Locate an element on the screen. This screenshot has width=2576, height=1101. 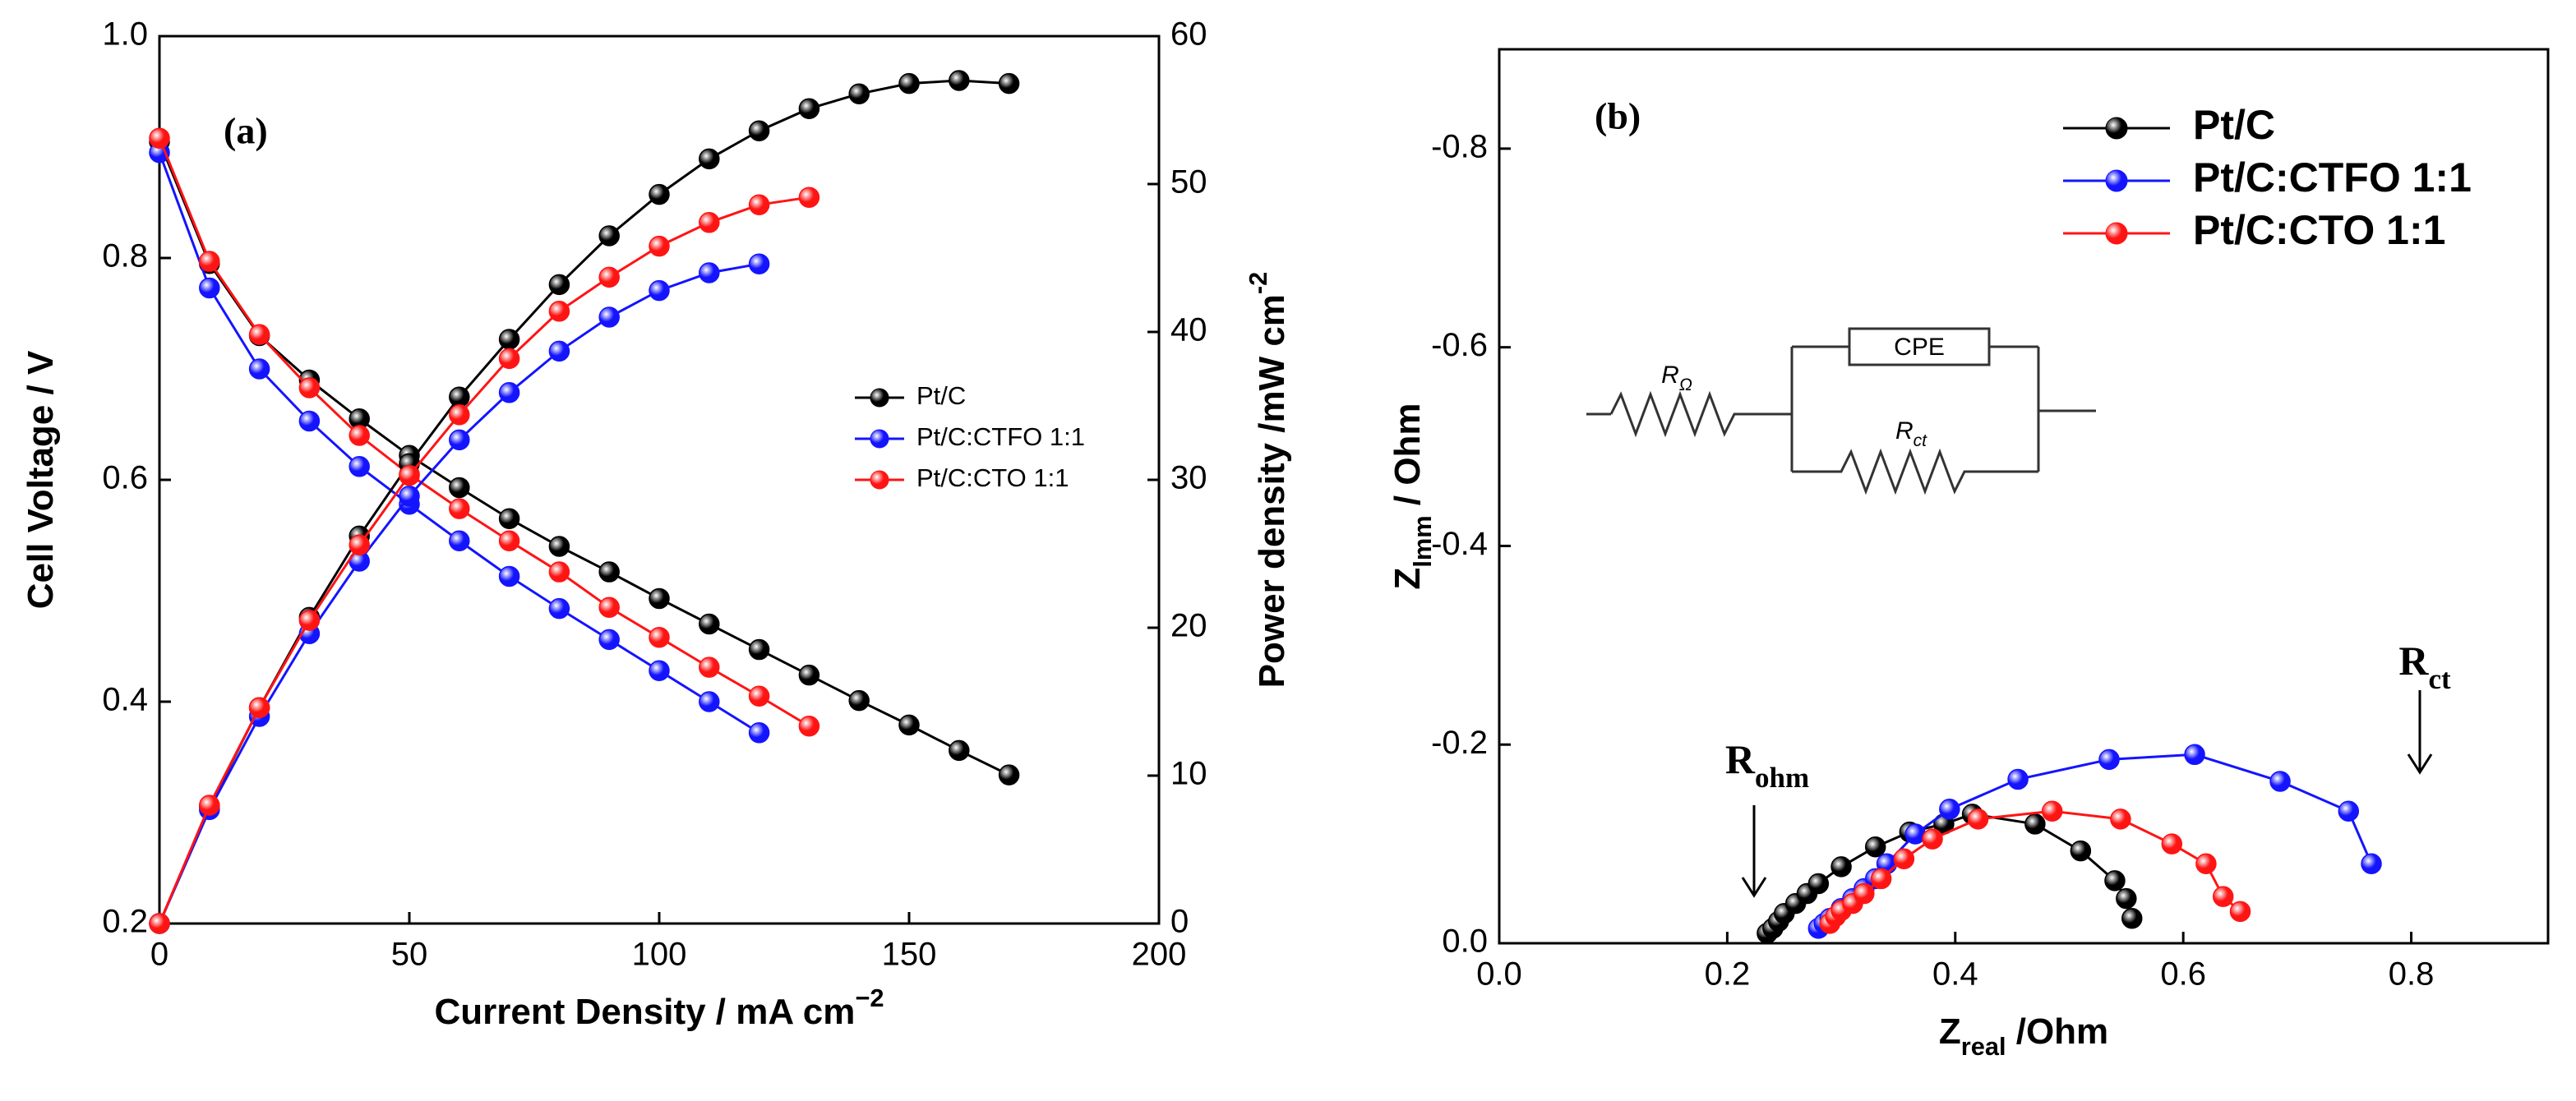
x-tick-label: 150 is located at coordinates (909, 955).